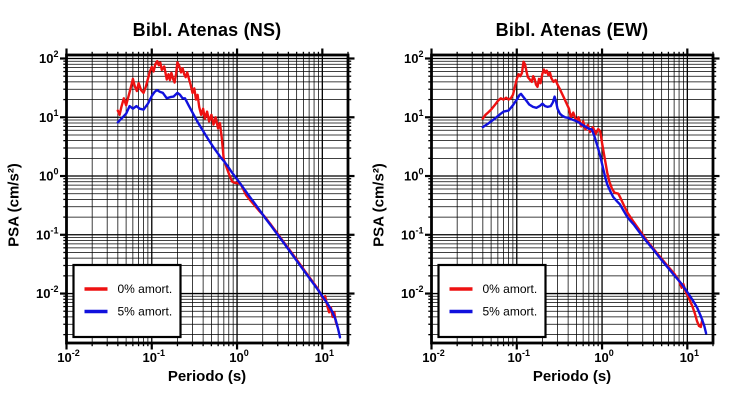 The image size is (730, 400). I want to click on chart-title-ew: Bibl. Atenas (EW), so click(572, 30).